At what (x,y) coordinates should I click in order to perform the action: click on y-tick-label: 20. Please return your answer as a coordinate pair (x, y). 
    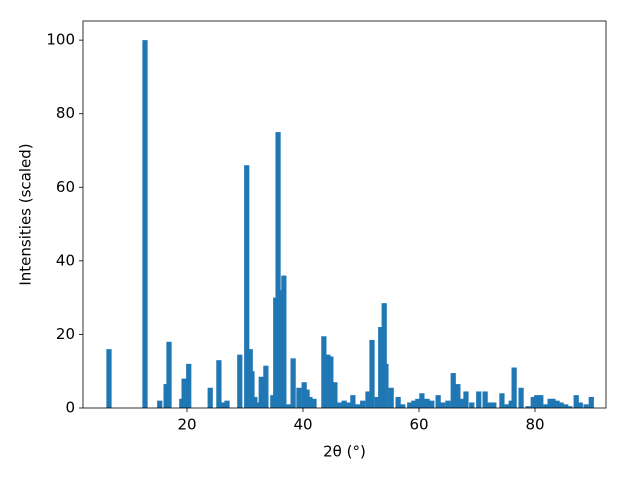
    Looking at the image, I should click on (65, 334).